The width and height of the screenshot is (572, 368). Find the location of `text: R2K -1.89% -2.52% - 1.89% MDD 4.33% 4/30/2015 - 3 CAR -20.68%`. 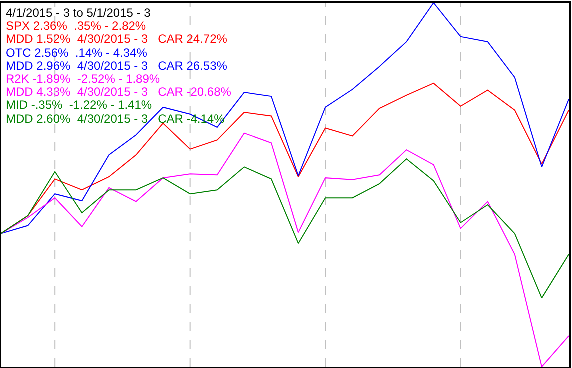

text: R2K -1.89% -2.52% - 1.89% MDD 4.33% 4/30/2015 - 3 CAR -20.68% is located at coordinates (119, 85).